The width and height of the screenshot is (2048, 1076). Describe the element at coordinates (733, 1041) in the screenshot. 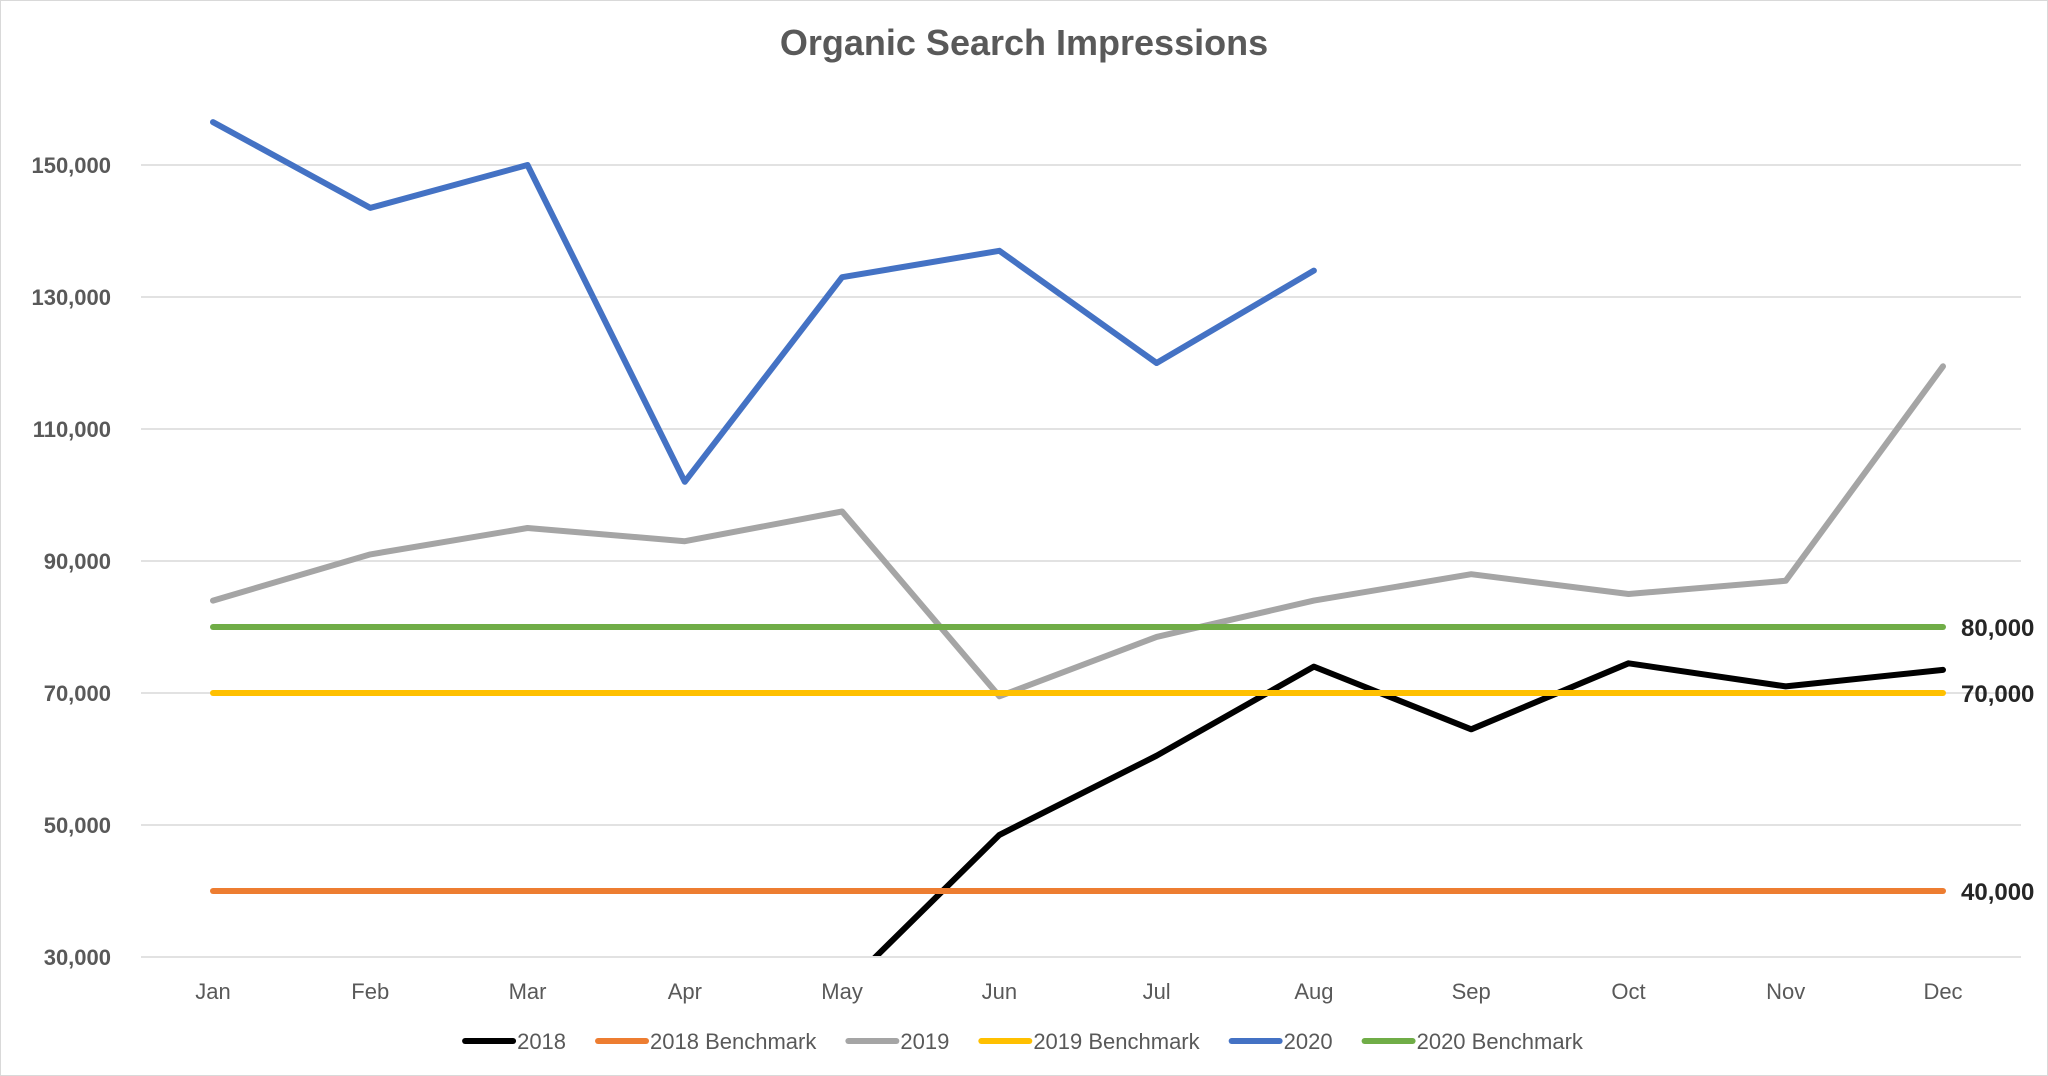

I see `legend-entry: 2018 Benchmark` at that location.